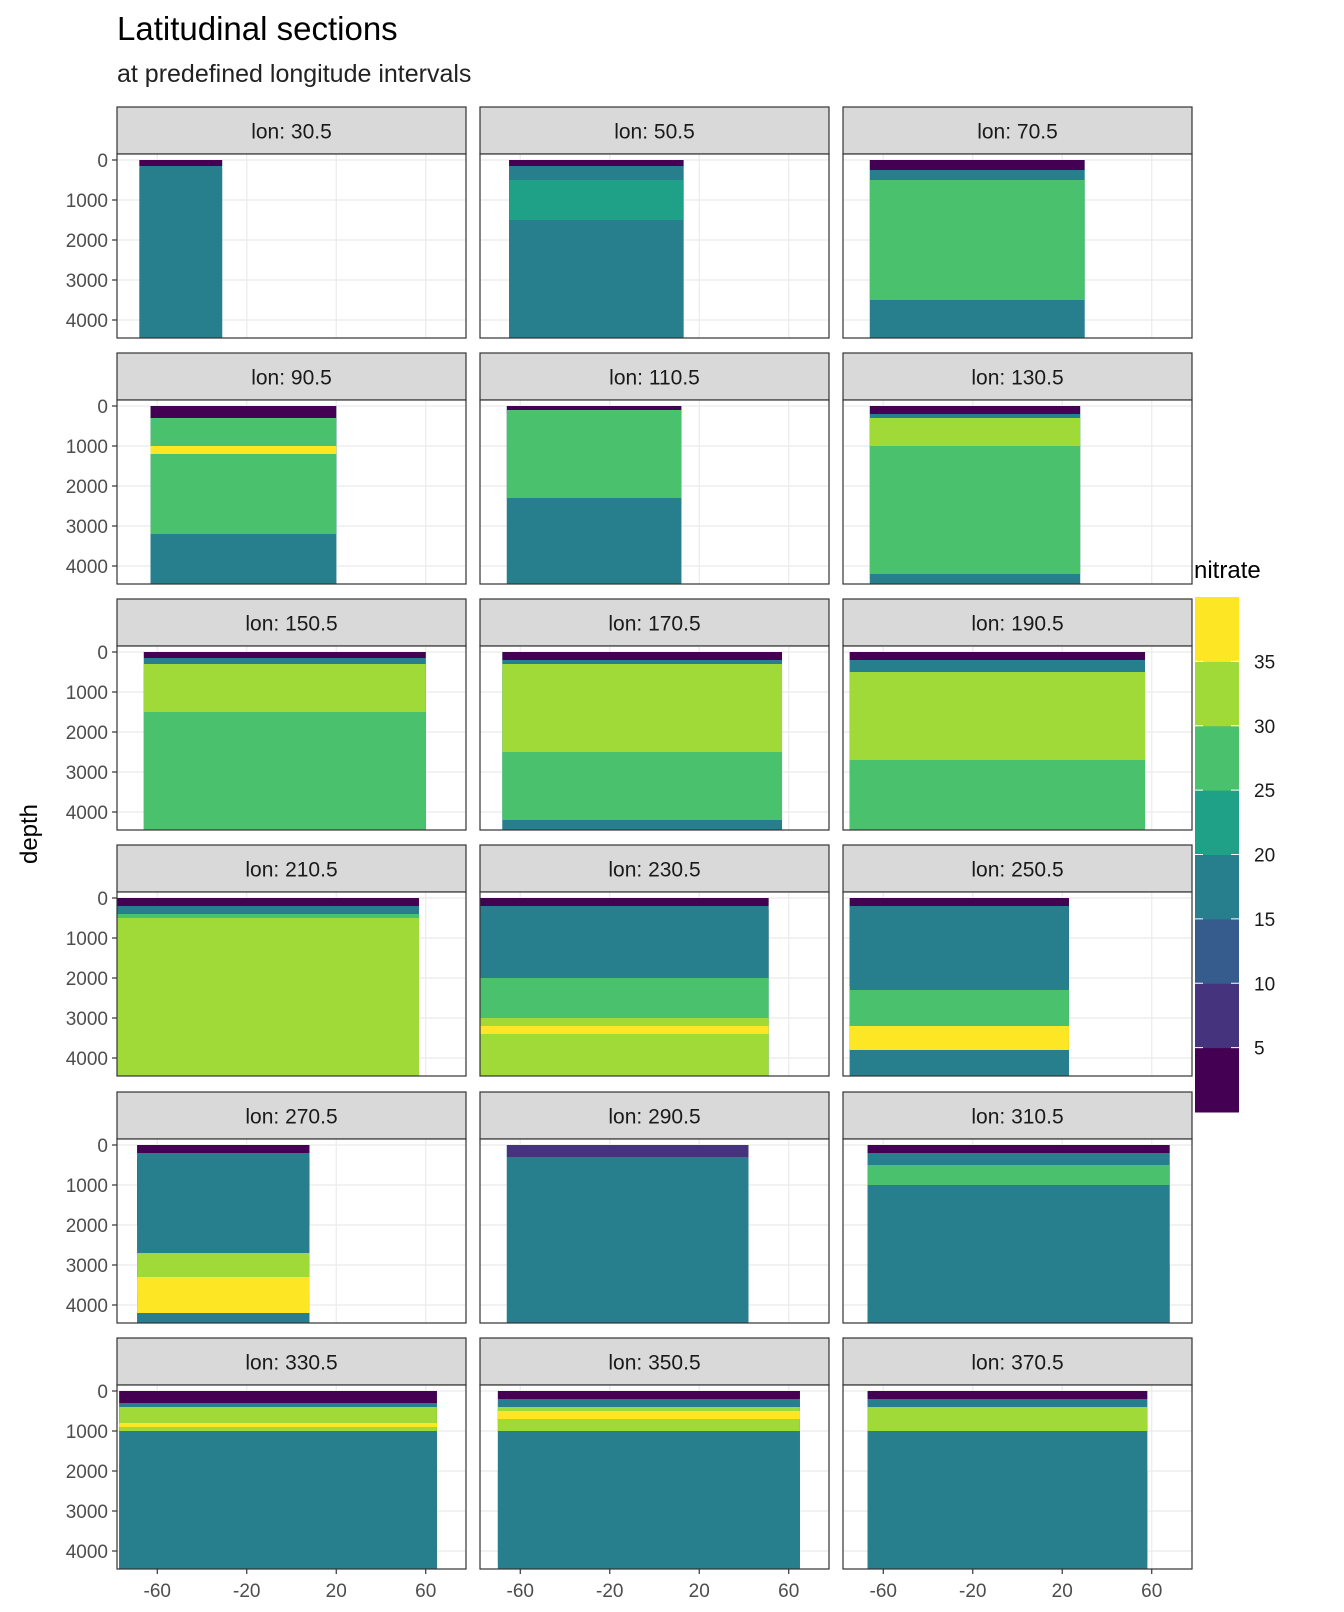 The image size is (1344, 1612). I want to click on facet-panel-190-5: lon: 190.5, so click(1017, 714).